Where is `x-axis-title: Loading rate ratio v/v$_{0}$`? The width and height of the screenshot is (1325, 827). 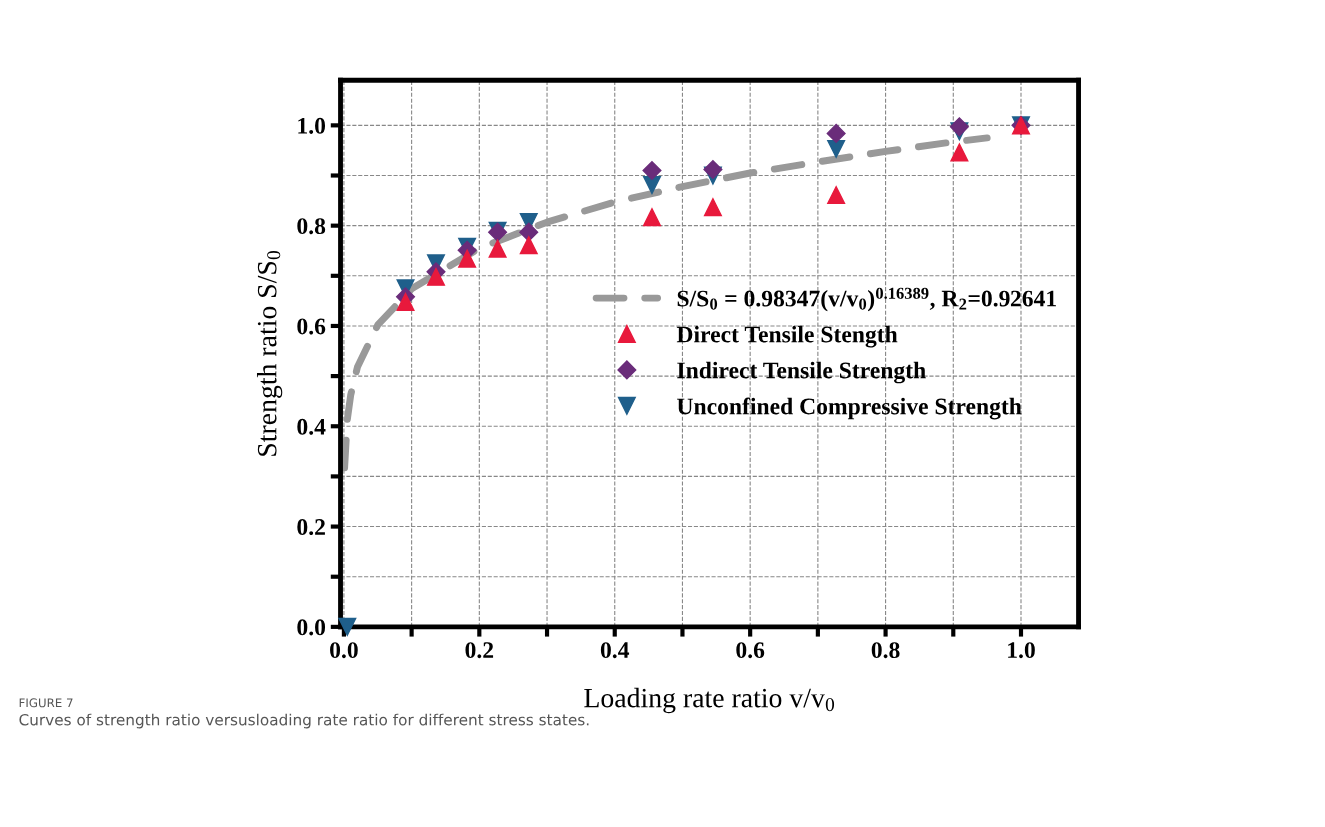 x-axis-title: Loading rate ratio v/v$_{0}$ is located at coordinates (709, 700).